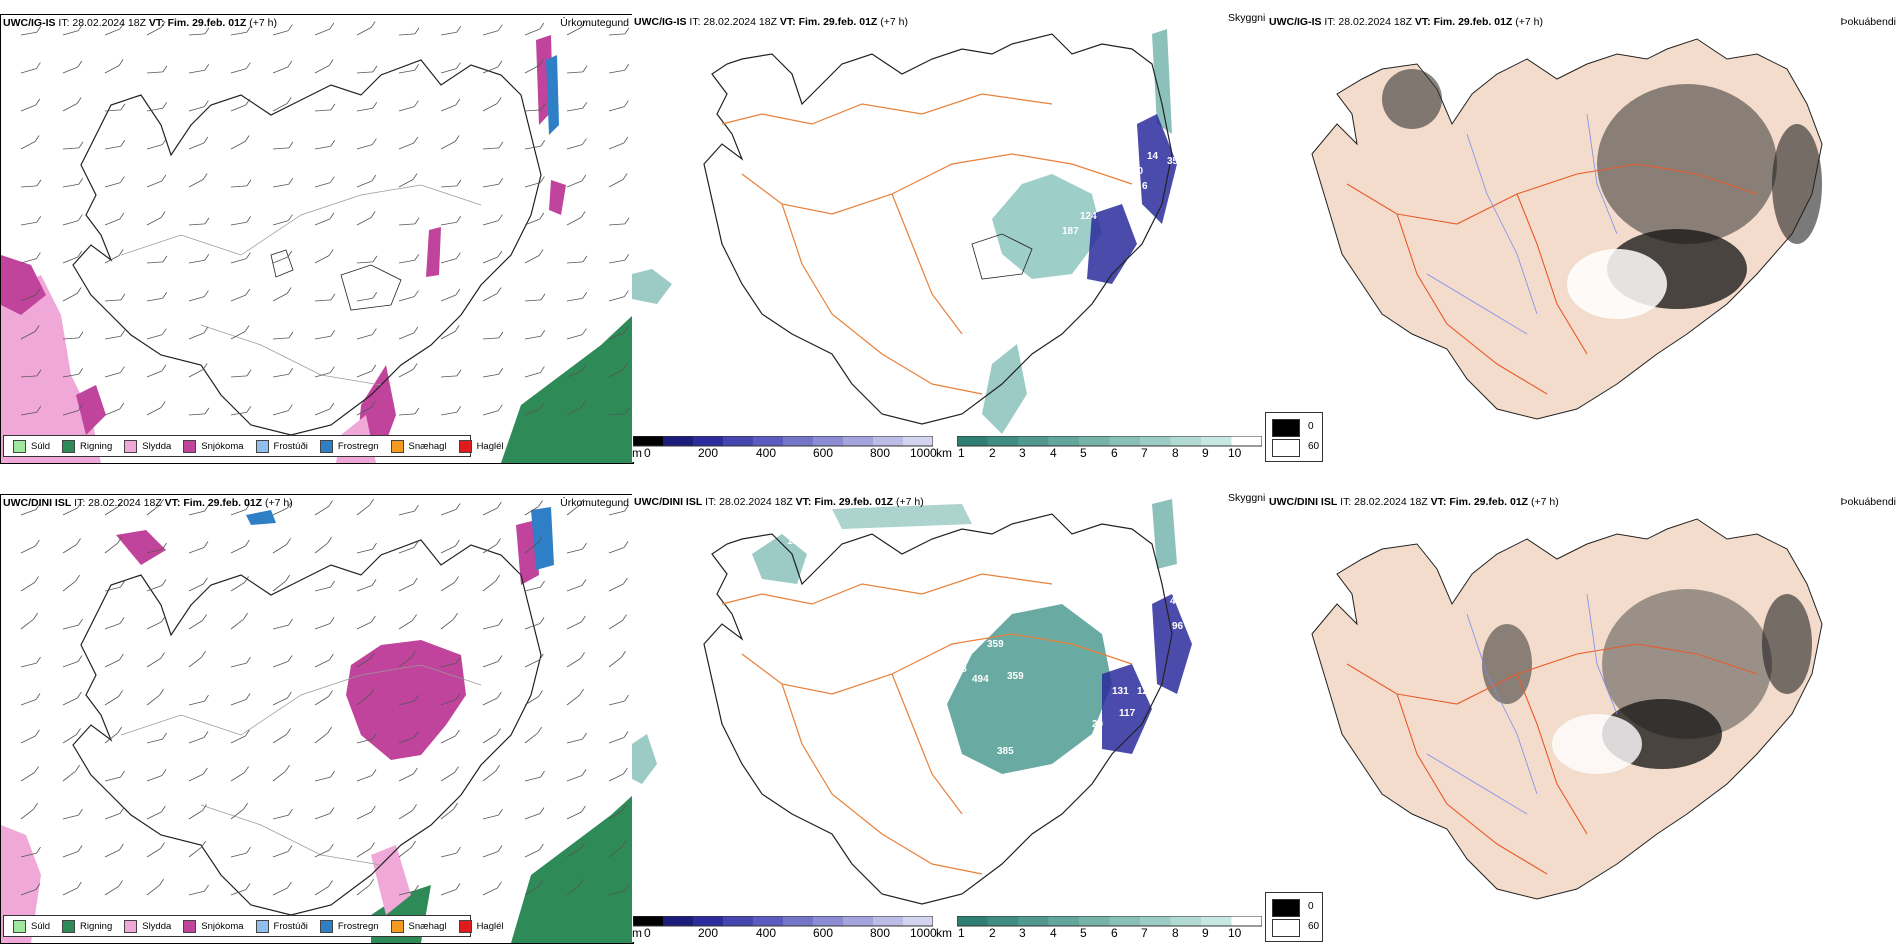 The width and height of the screenshot is (1900, 950). Describe the element at coordinates (37, 503) in the screenshot. I see `model-name: UWC/DINI ISL` at that location.